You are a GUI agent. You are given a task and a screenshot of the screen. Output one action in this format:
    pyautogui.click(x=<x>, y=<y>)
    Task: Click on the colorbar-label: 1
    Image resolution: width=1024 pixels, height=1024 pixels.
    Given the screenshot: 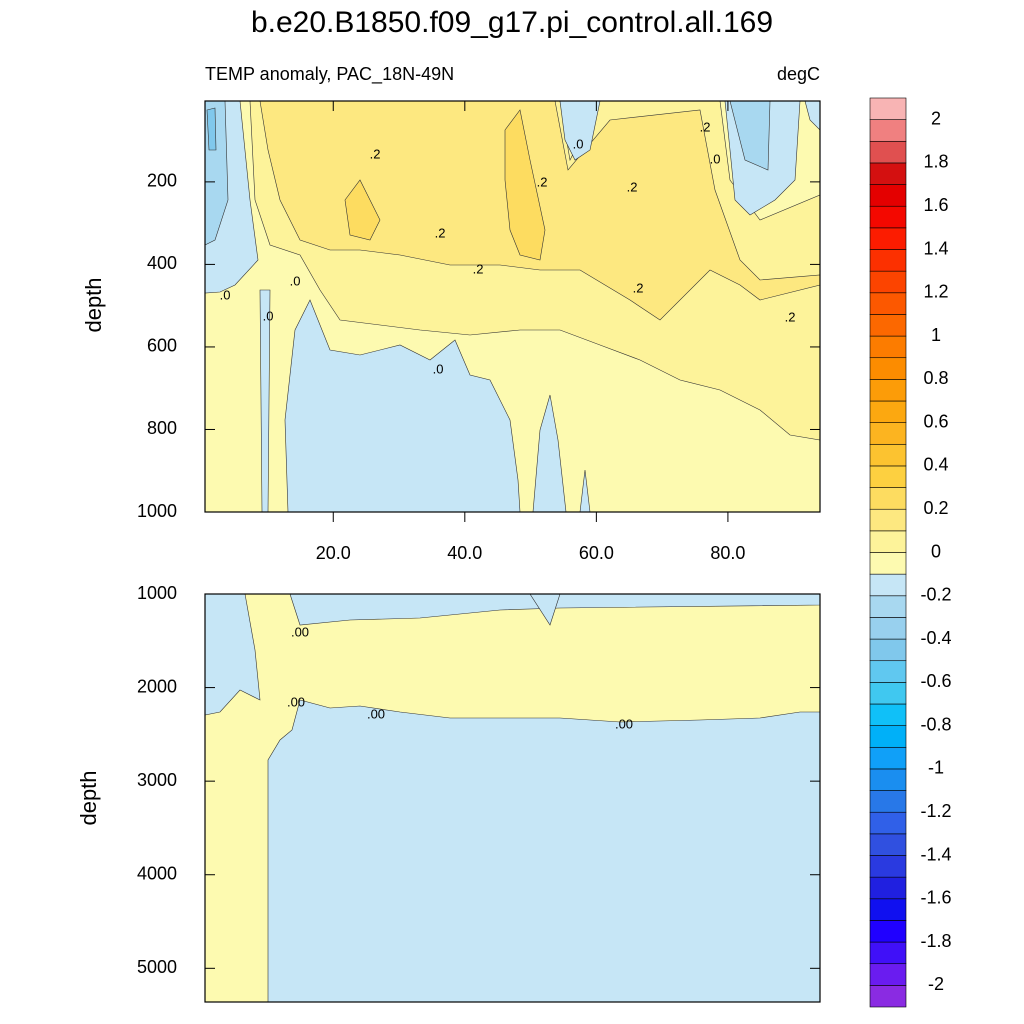 What is the action you would take?
    pyautogui.click(x=936, y=335)
    